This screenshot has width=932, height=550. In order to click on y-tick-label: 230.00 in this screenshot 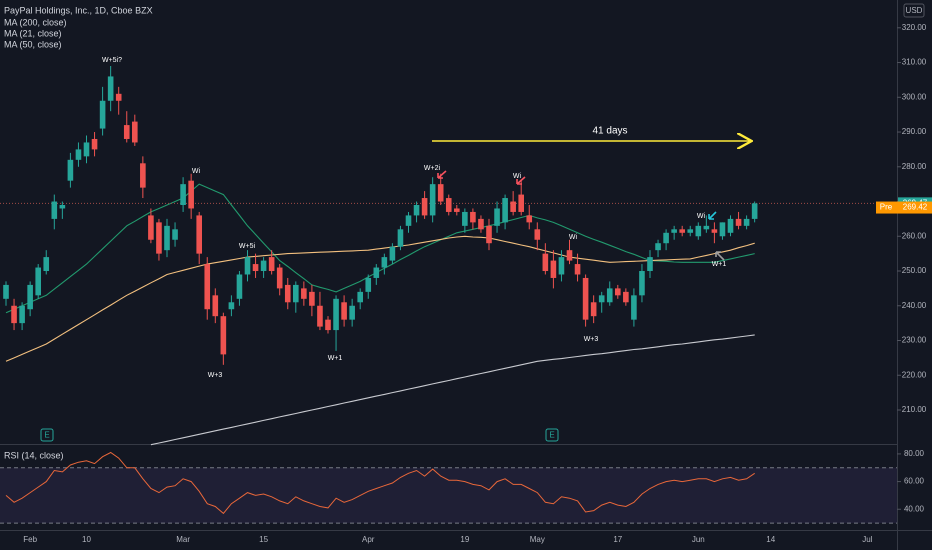, I will do `click(914, 340)`.